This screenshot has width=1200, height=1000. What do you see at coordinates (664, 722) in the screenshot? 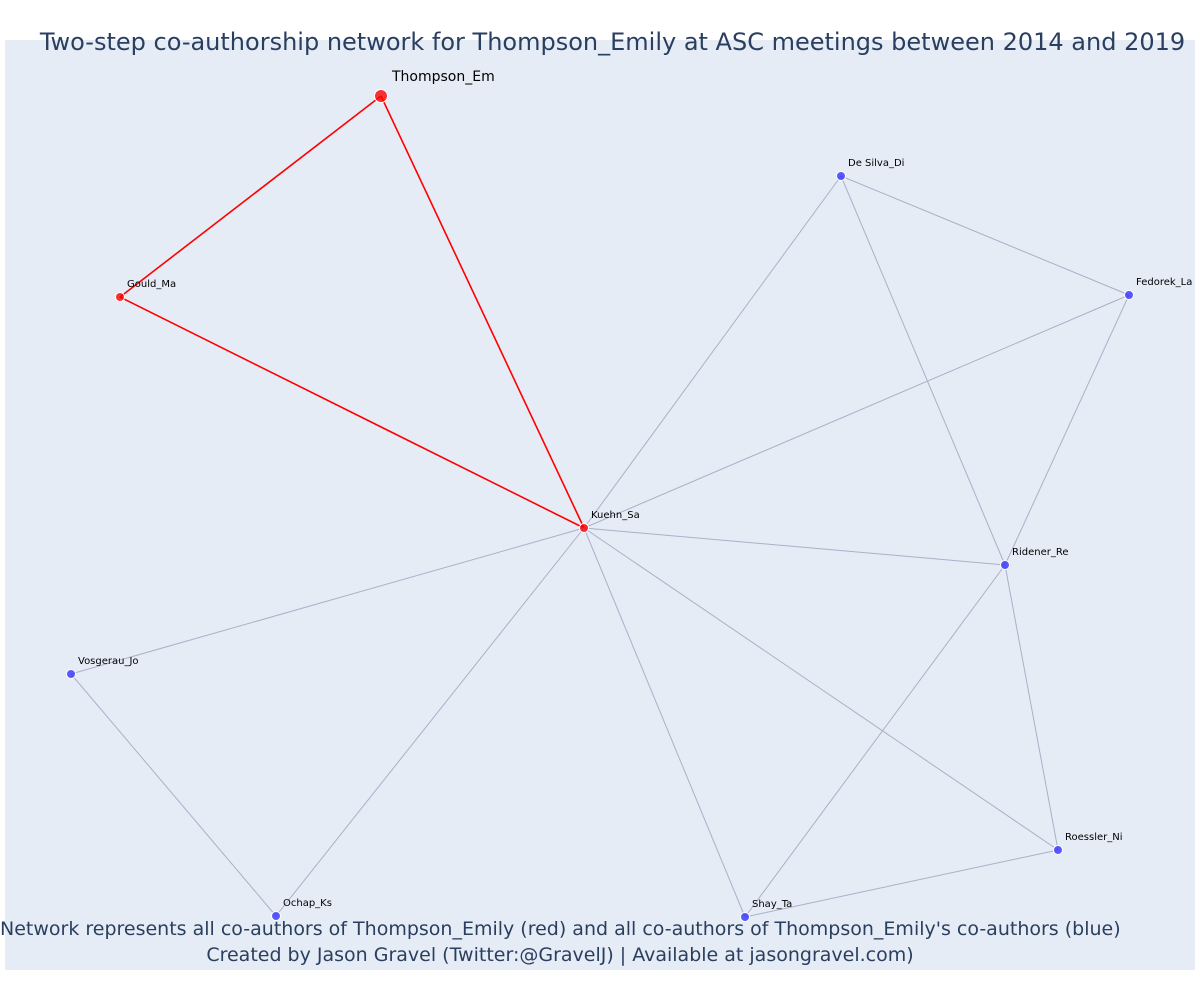
I see `edge-kuehn-sa-shay-ta` at bounding box center [664, 722].